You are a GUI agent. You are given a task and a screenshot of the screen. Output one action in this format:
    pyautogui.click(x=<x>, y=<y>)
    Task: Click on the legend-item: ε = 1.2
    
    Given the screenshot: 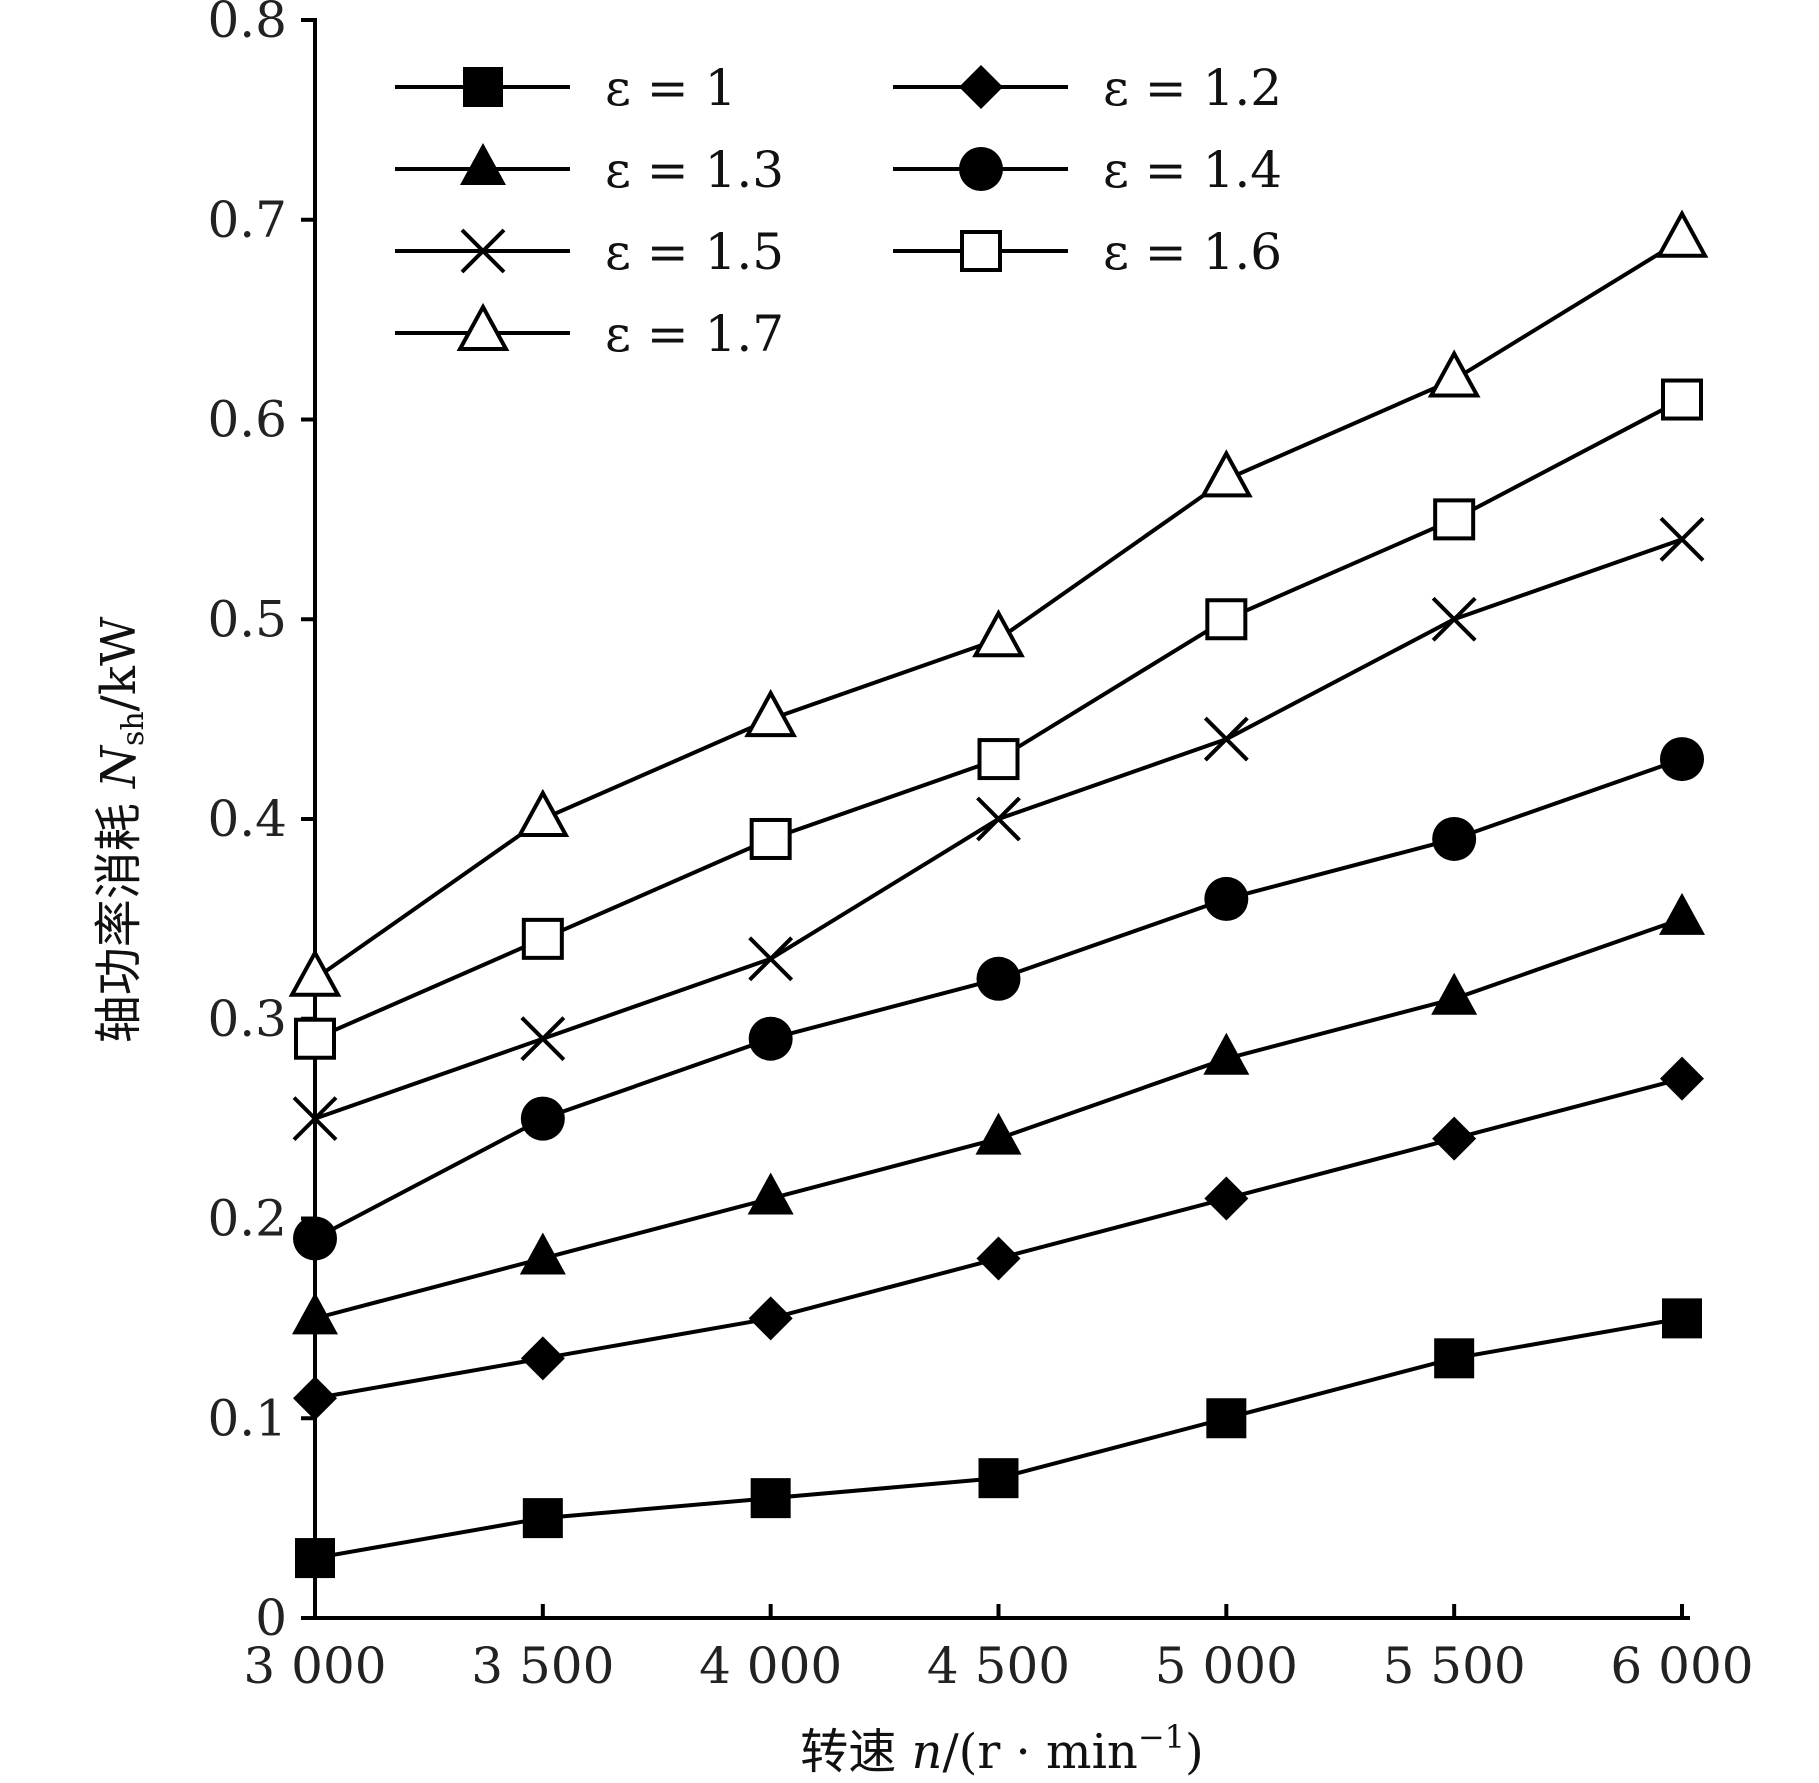 What is the action you would take?
    pyautogui.click(x=1087, y=88)
    